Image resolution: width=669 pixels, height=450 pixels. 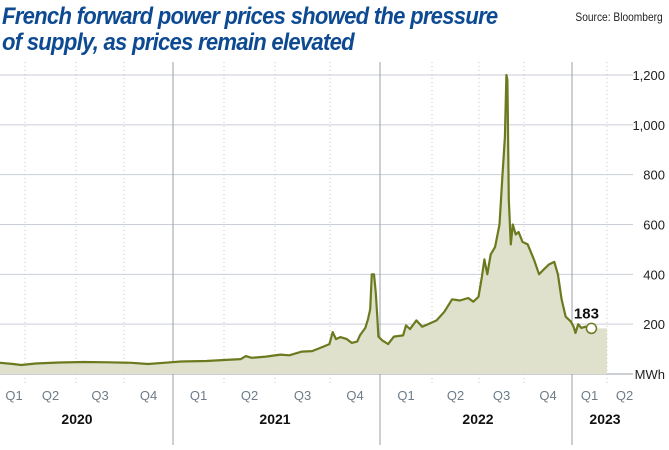 What do you see at coordinates (274, 419) in the screenshot?
I see `year-label: 2021` at bounding box center [274, 419].